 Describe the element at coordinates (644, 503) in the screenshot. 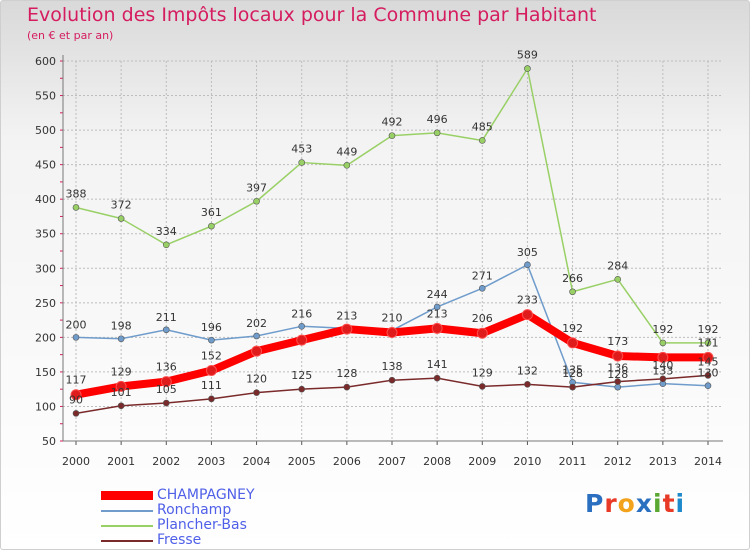

I see `logo-letter: x` at that location.